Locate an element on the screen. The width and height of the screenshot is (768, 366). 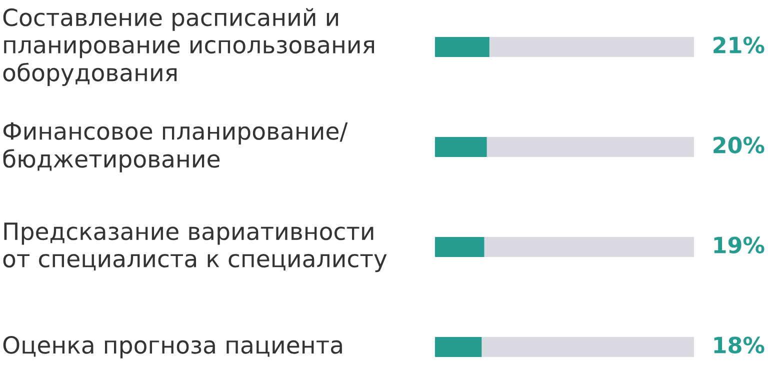
data-label: 18% is located at coordinates (739, 345).